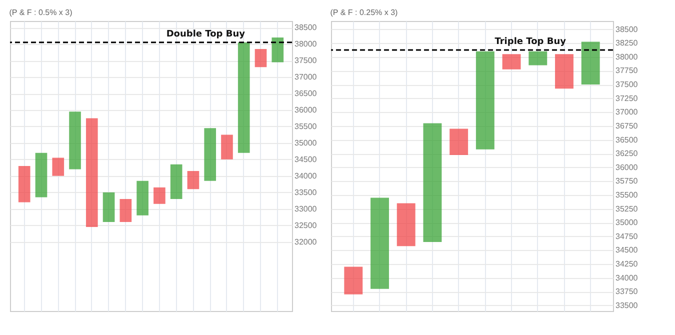 Image resolution: width=675 pixels, height=335 pixels. What do you see at coordinates (206, 34) in the screenshot?
I see `ref-line-label: Double Top Buy` at bounding box center [206, 34].